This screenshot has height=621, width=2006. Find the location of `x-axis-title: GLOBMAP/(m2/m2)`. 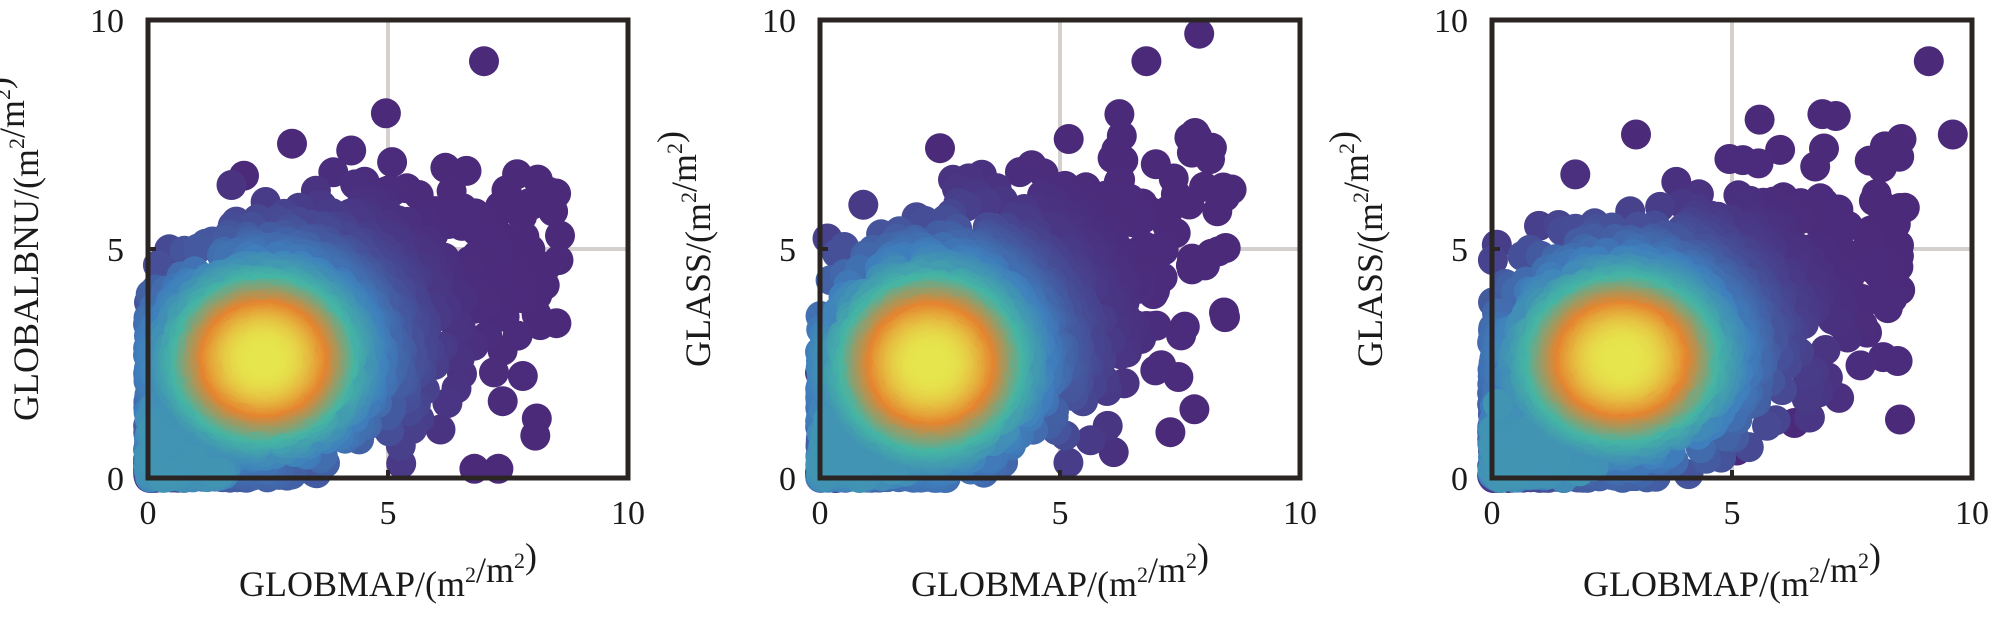

x-axis-title: GLOBMAP/(m2/m2) is located at coordinates (388, 570).